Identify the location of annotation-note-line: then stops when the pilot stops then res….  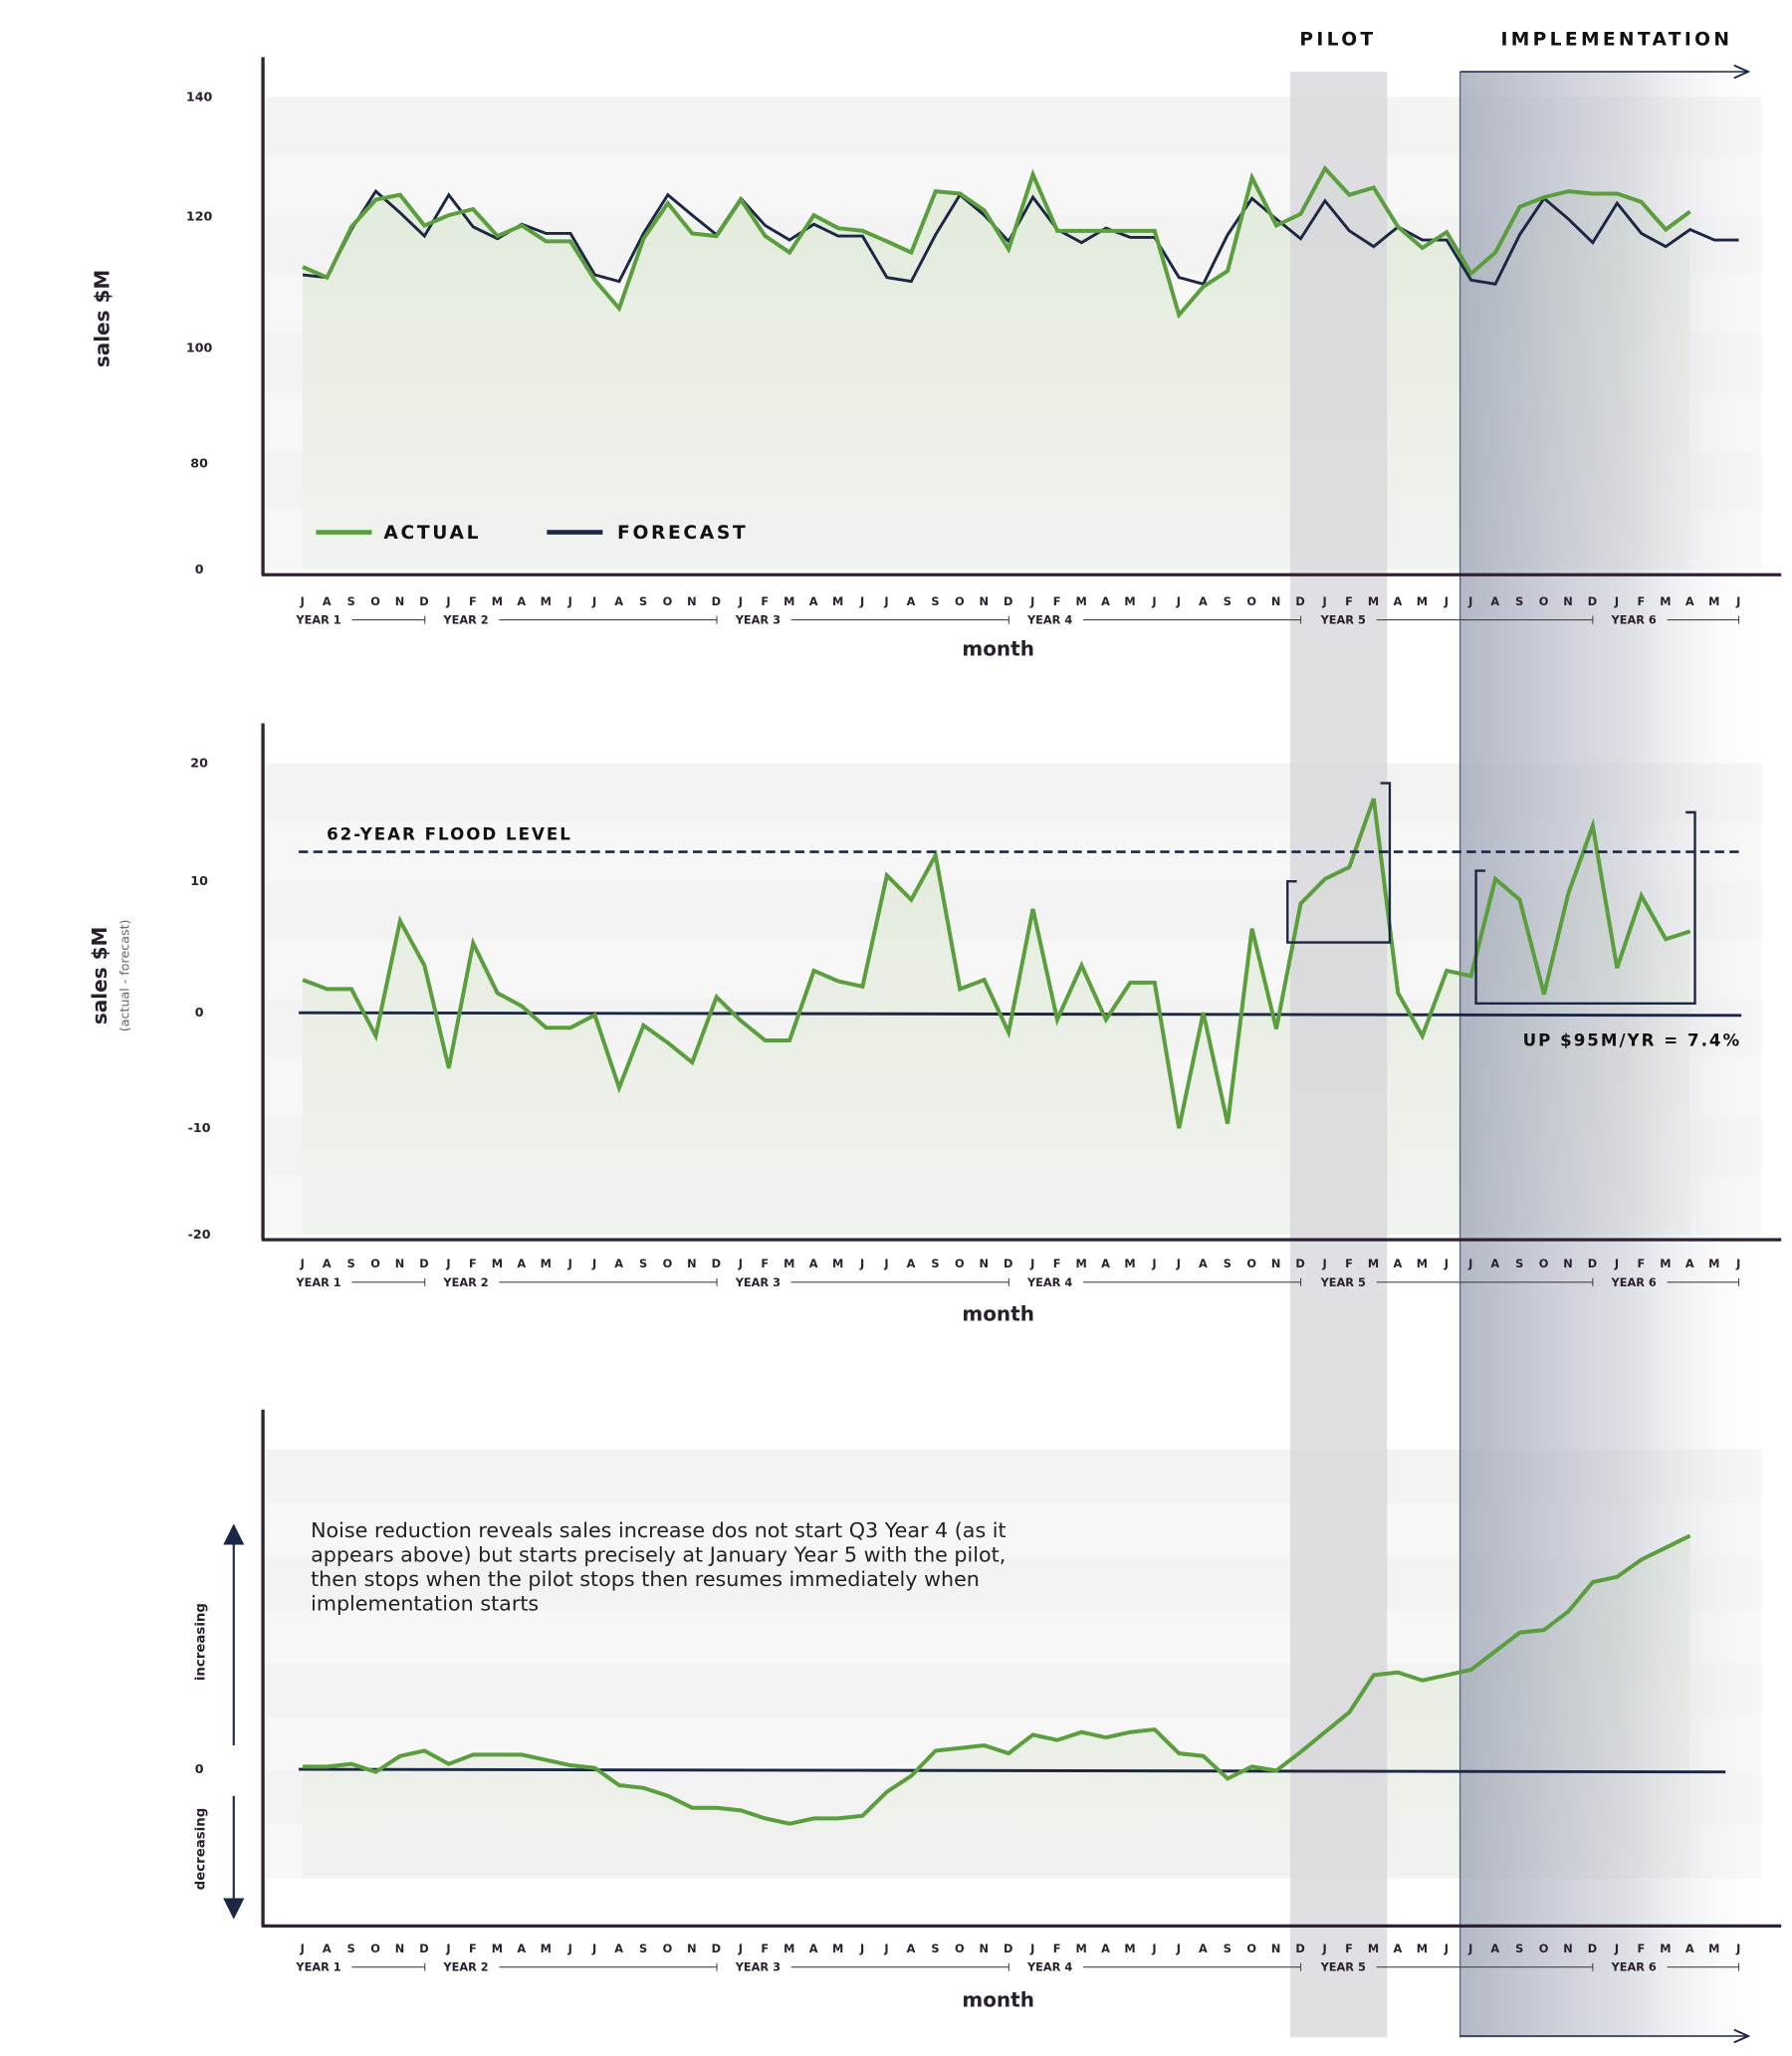
(645, 1579).